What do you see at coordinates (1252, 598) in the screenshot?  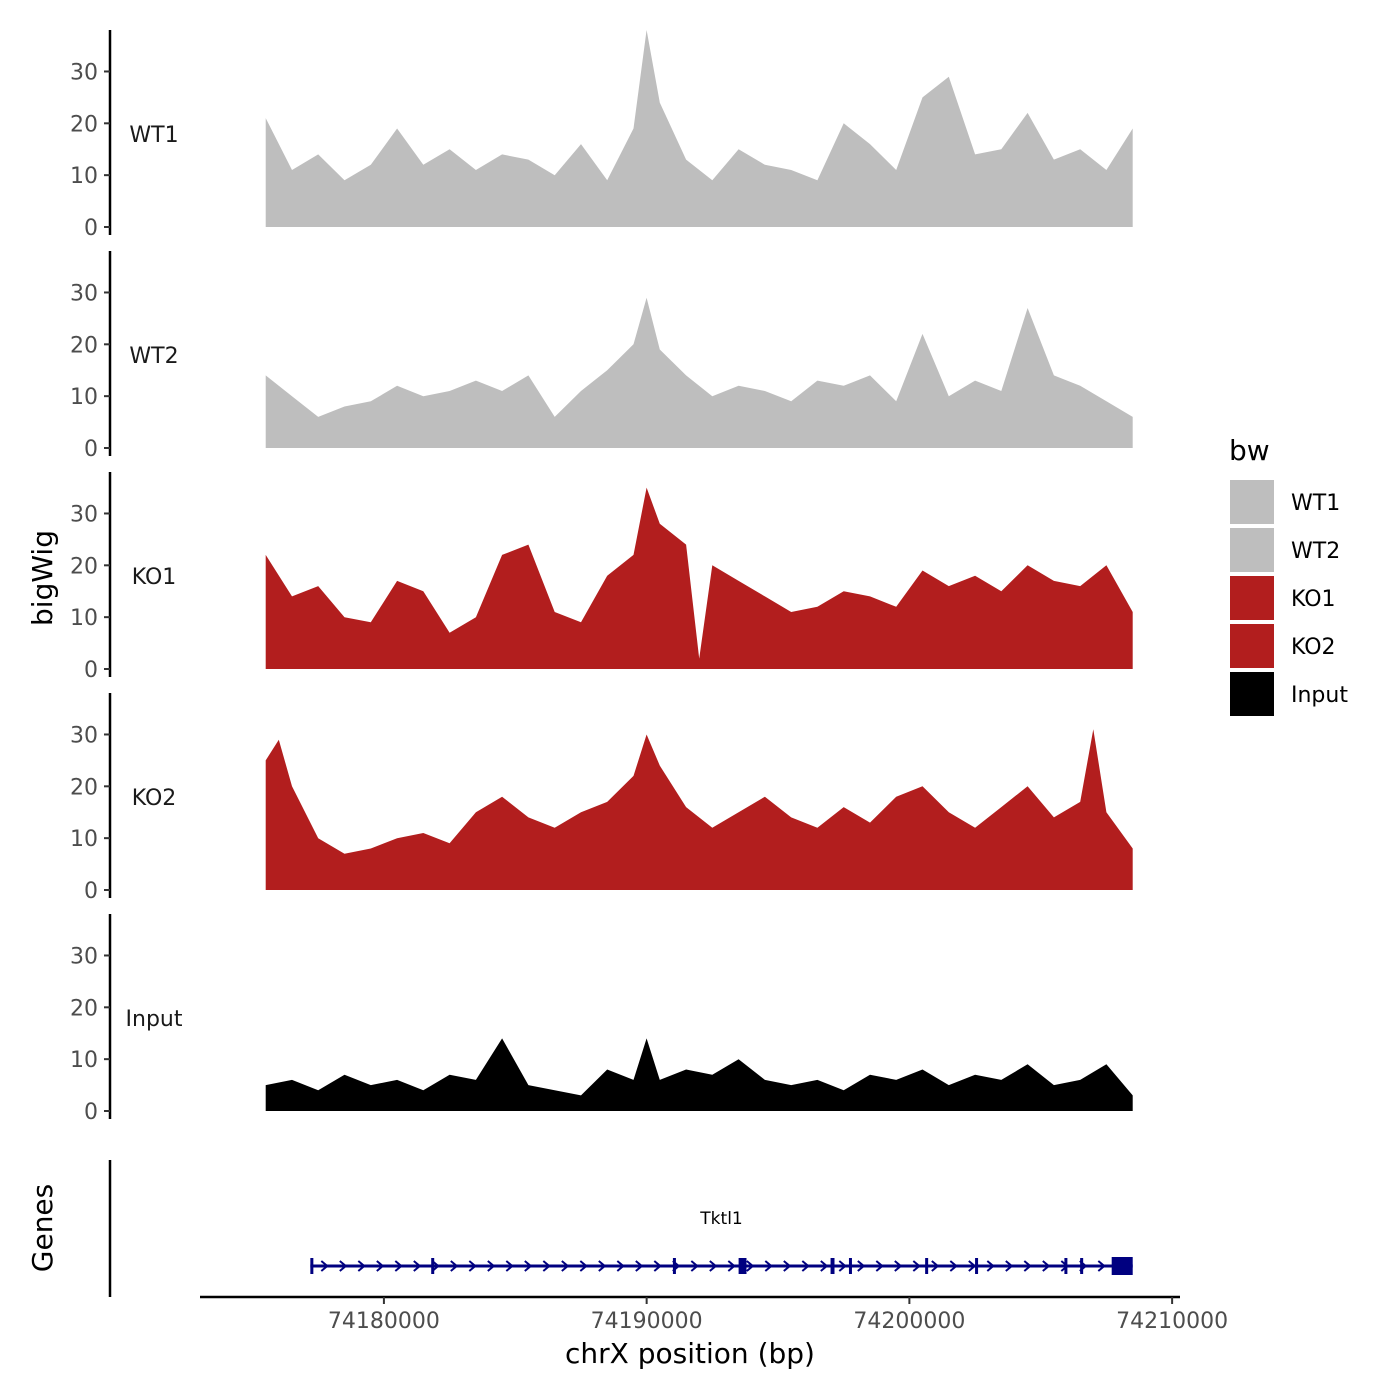 I see `legend-swatch-ko1` at bounding box center [1252, 598].